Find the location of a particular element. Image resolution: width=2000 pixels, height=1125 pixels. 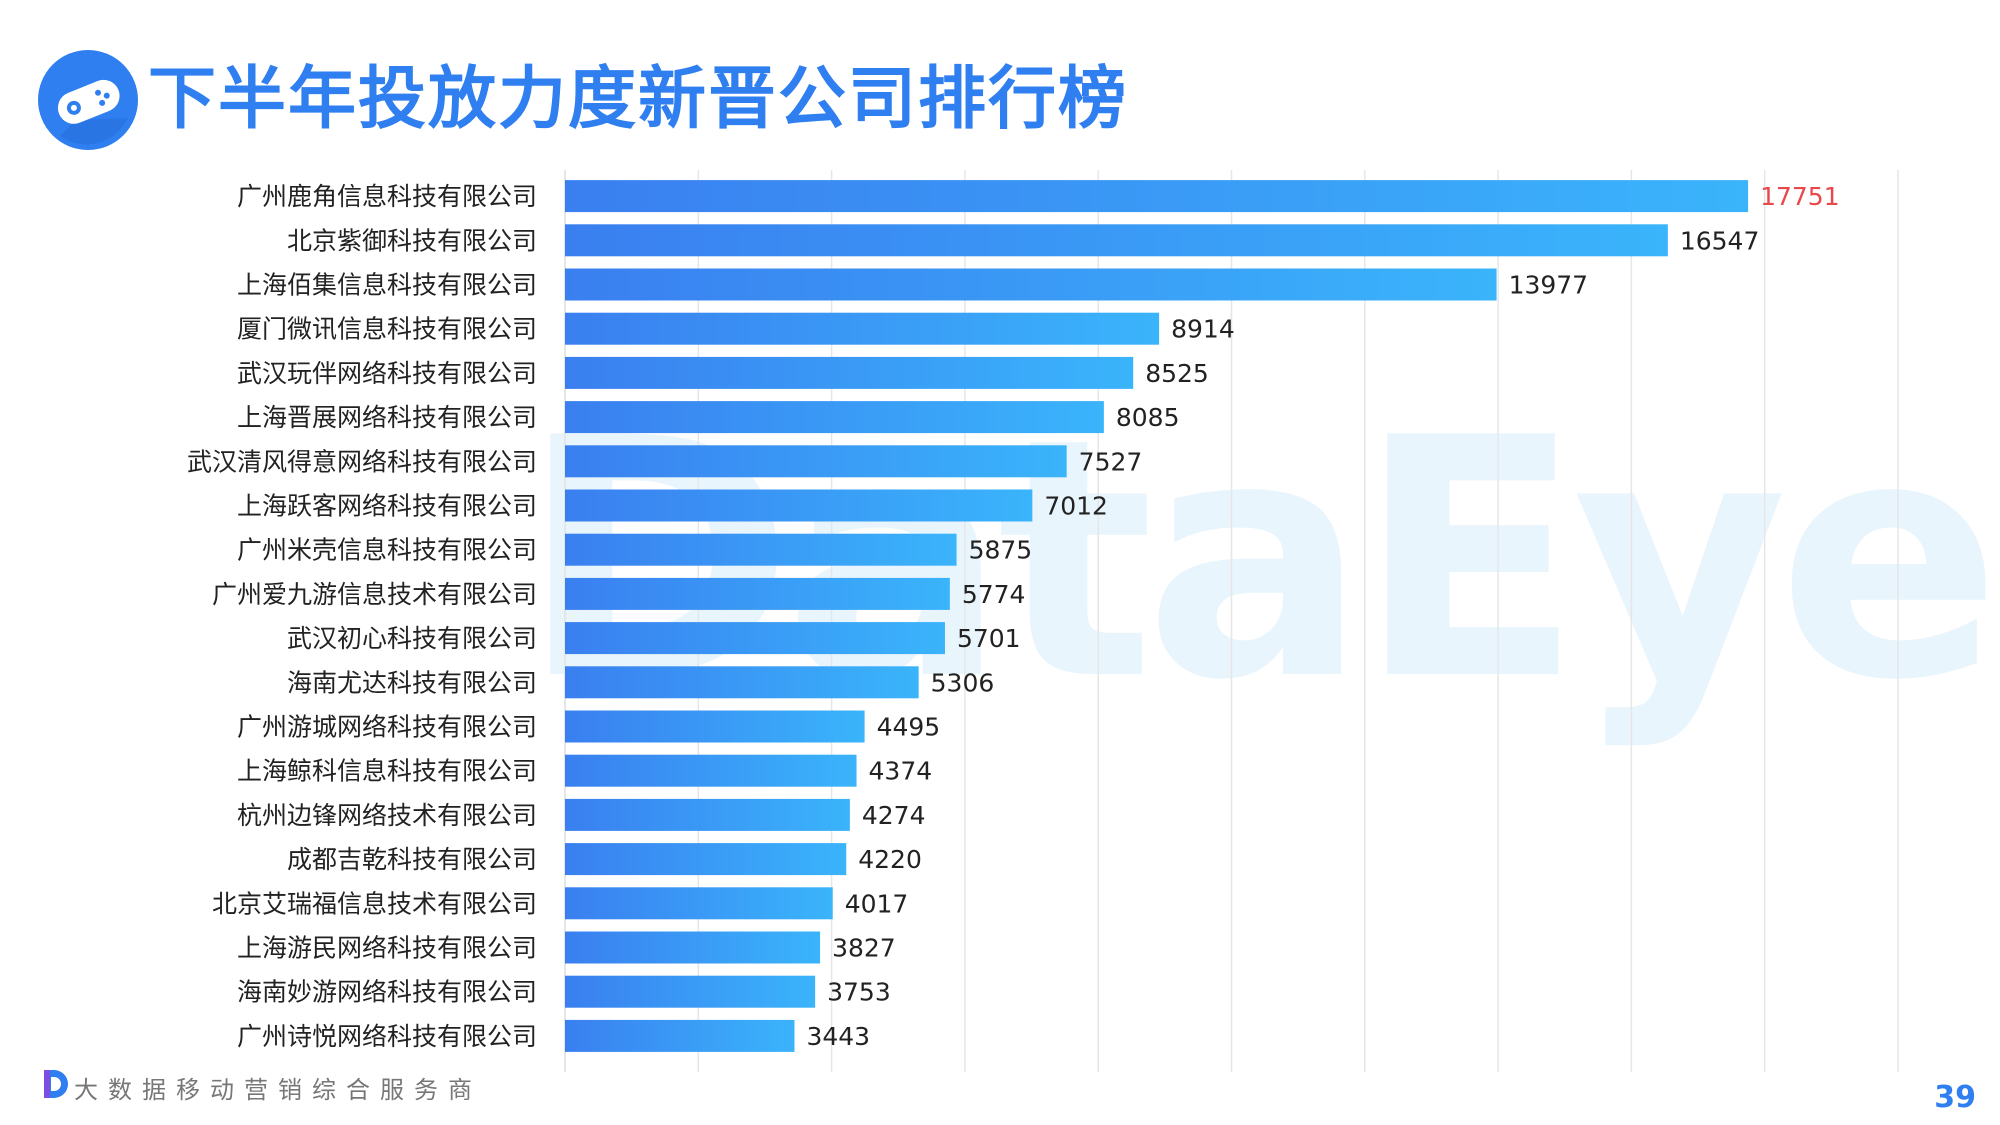

value-label: 17751 is located at coordinates (1800, 196).